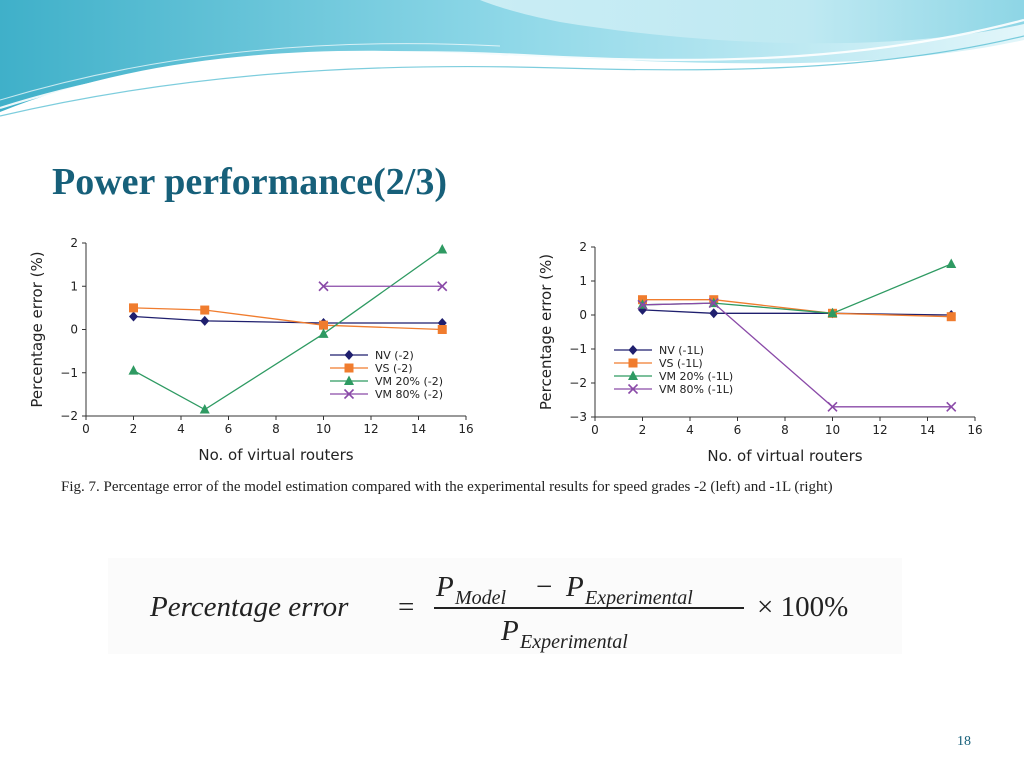  I want to click on chart-right-legend-label: VM 20% (-1L), so click(696, 376).